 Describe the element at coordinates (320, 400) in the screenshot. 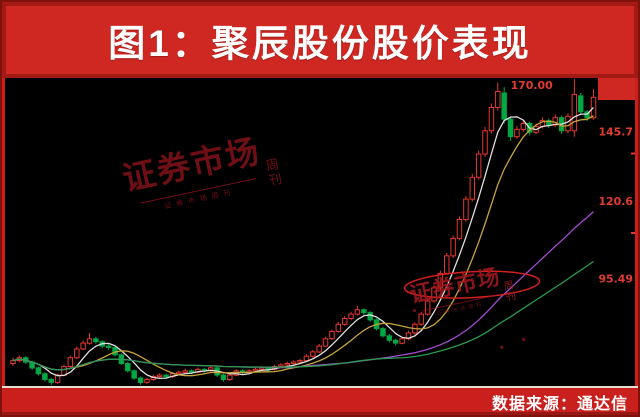

I see `data-source-bar: 数据来源：通达信` at that location.